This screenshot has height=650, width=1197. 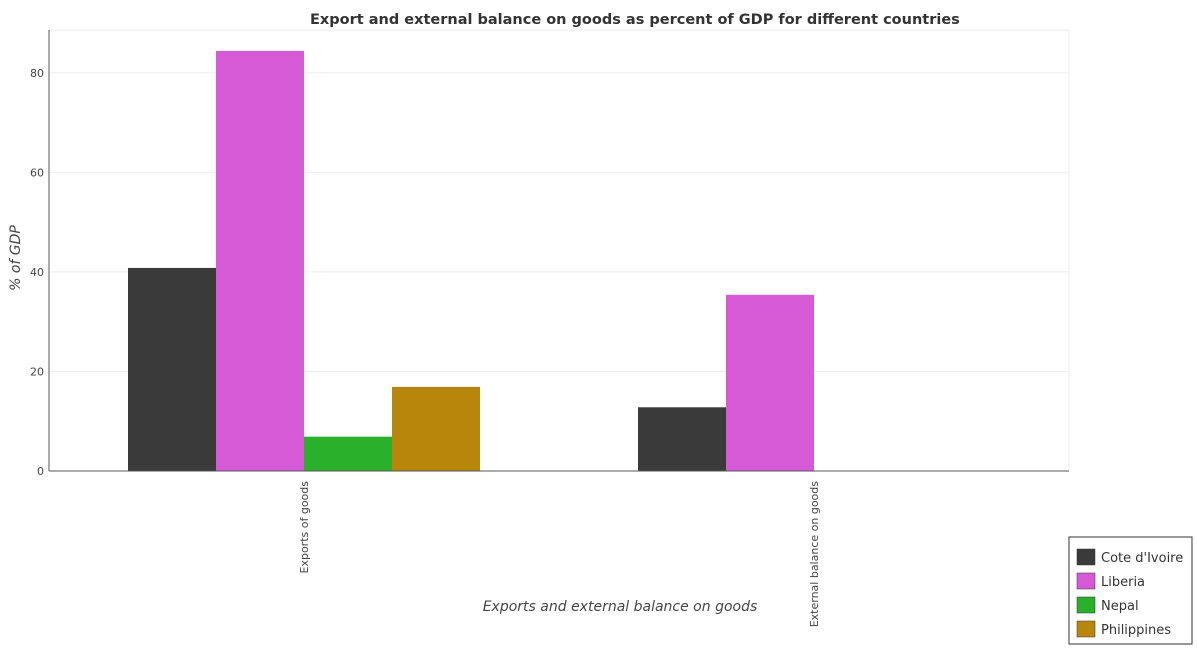 What do you see at coordinates (1123, 582) in the screenshot?
I see `legend-entry: Liberia` at bounding box center [1123, 582].